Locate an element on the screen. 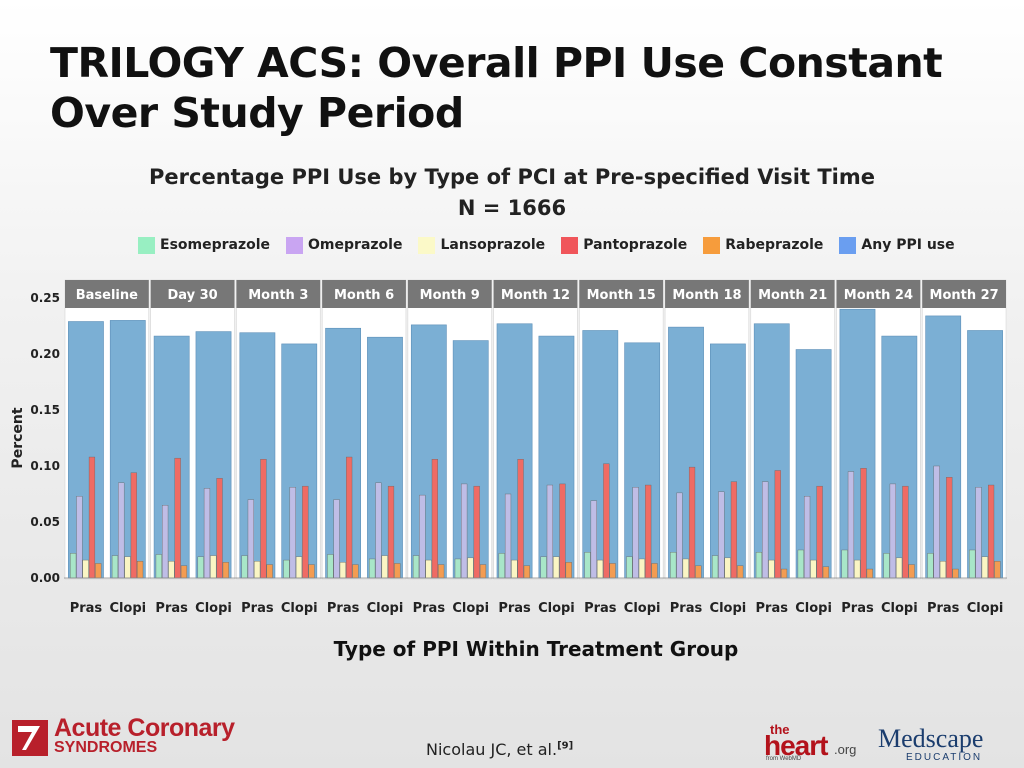  theheart-logo-the: the is located at coordinates (780, 729).